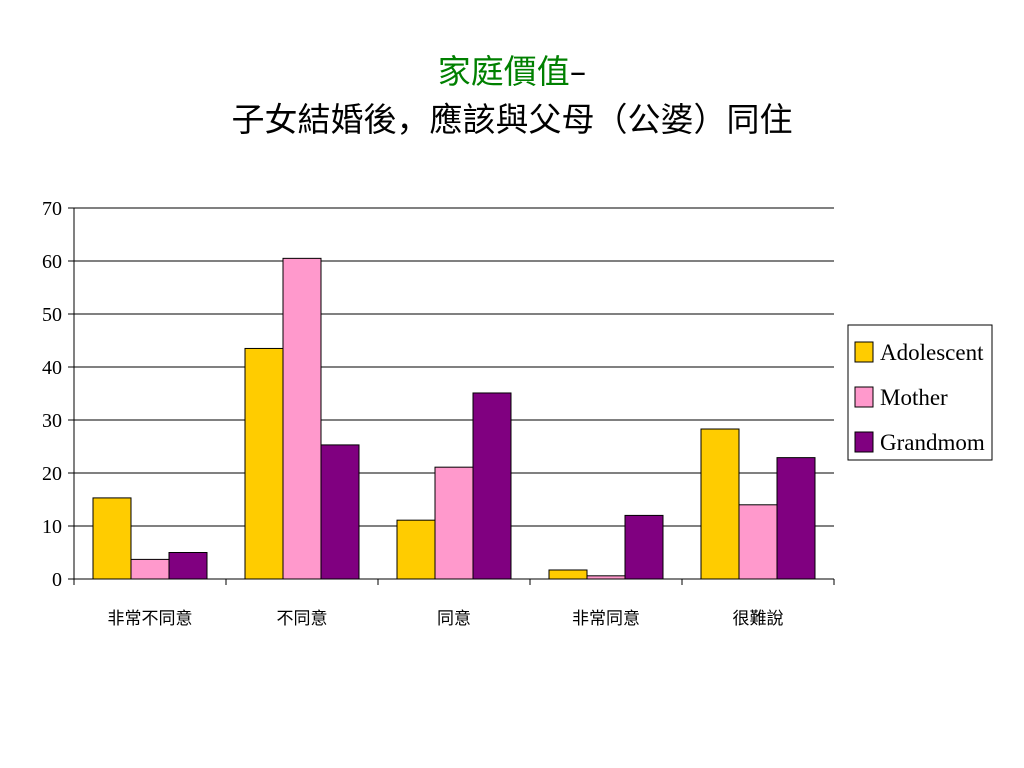  Describe the element at coordinates (512, 119) in the screenshot. I see `title-subtitle: 子女結婚後，應該與父母（公婆）同住` at that location.